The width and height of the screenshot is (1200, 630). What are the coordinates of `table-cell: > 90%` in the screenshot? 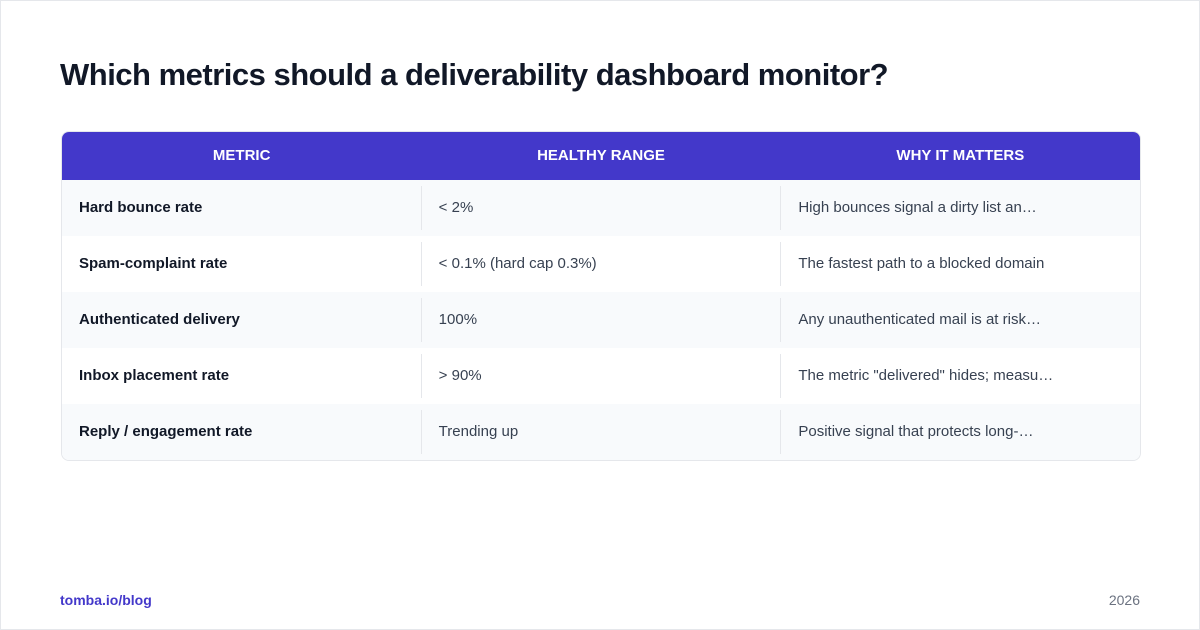 It's located at (600, 376).